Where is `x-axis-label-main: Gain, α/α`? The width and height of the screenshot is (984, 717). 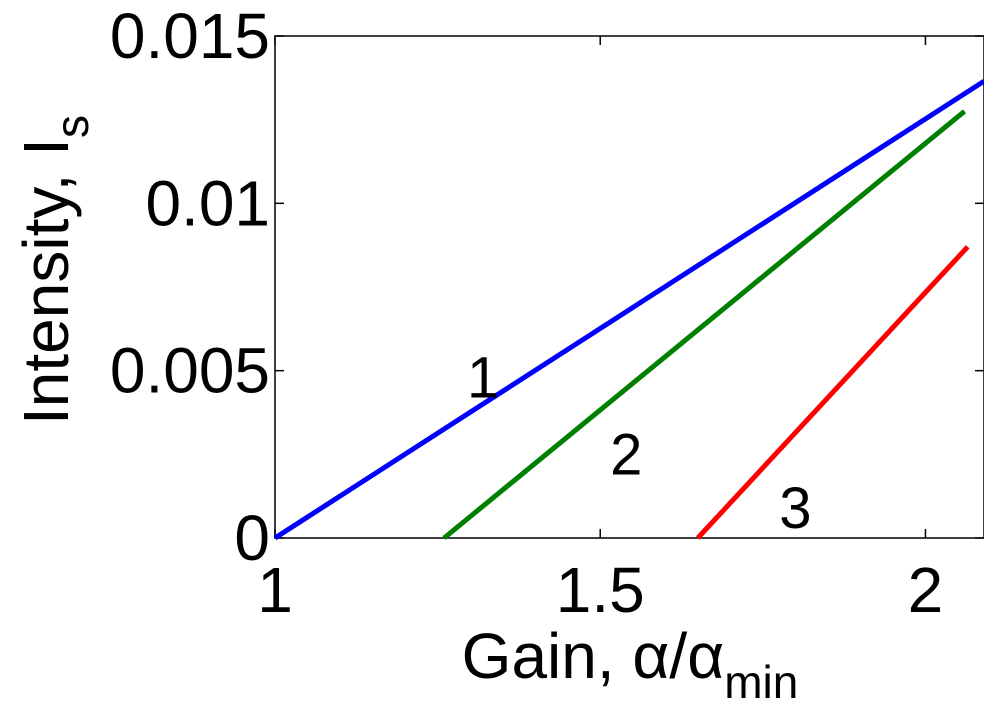
x-axis-label-main: Gain, α/α is located at coordinates (593, 656).